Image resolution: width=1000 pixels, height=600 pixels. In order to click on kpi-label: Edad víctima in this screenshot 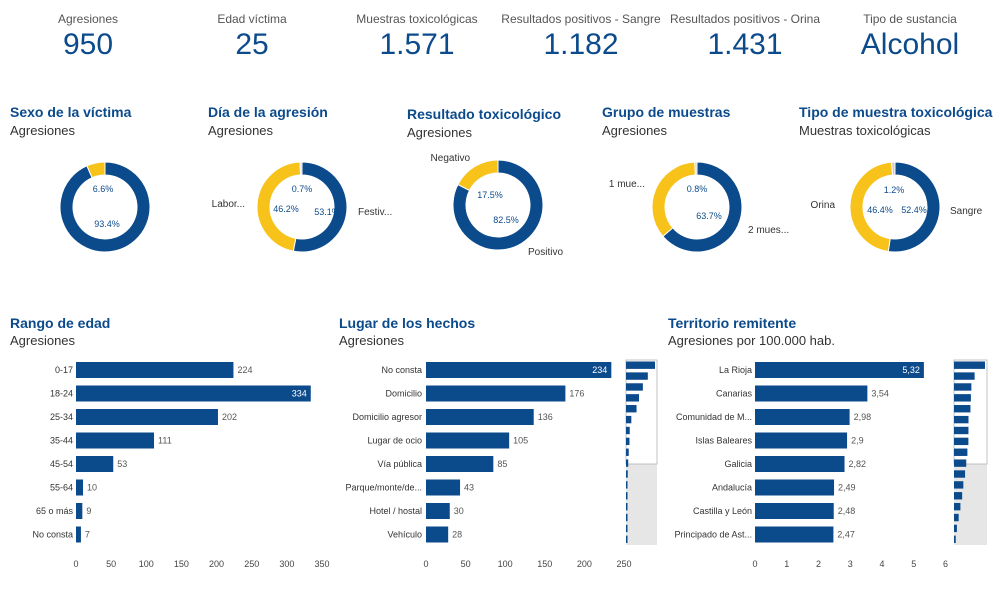, I will do `click(252, 19)`.